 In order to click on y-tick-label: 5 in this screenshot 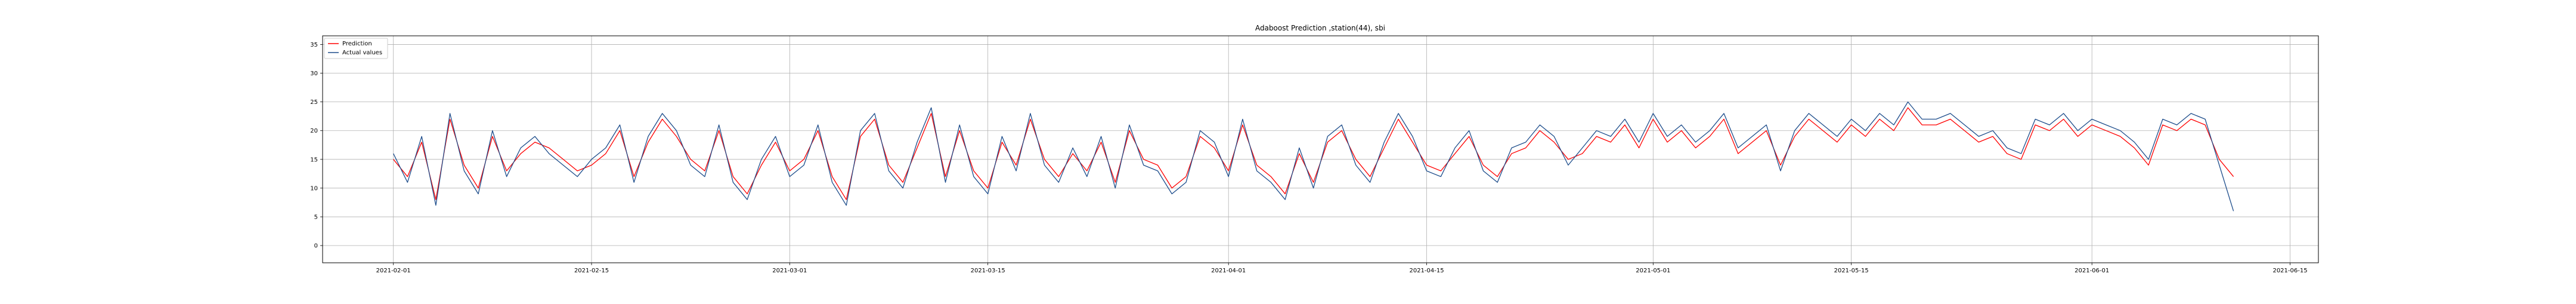, I will do `click(316, 218)`.